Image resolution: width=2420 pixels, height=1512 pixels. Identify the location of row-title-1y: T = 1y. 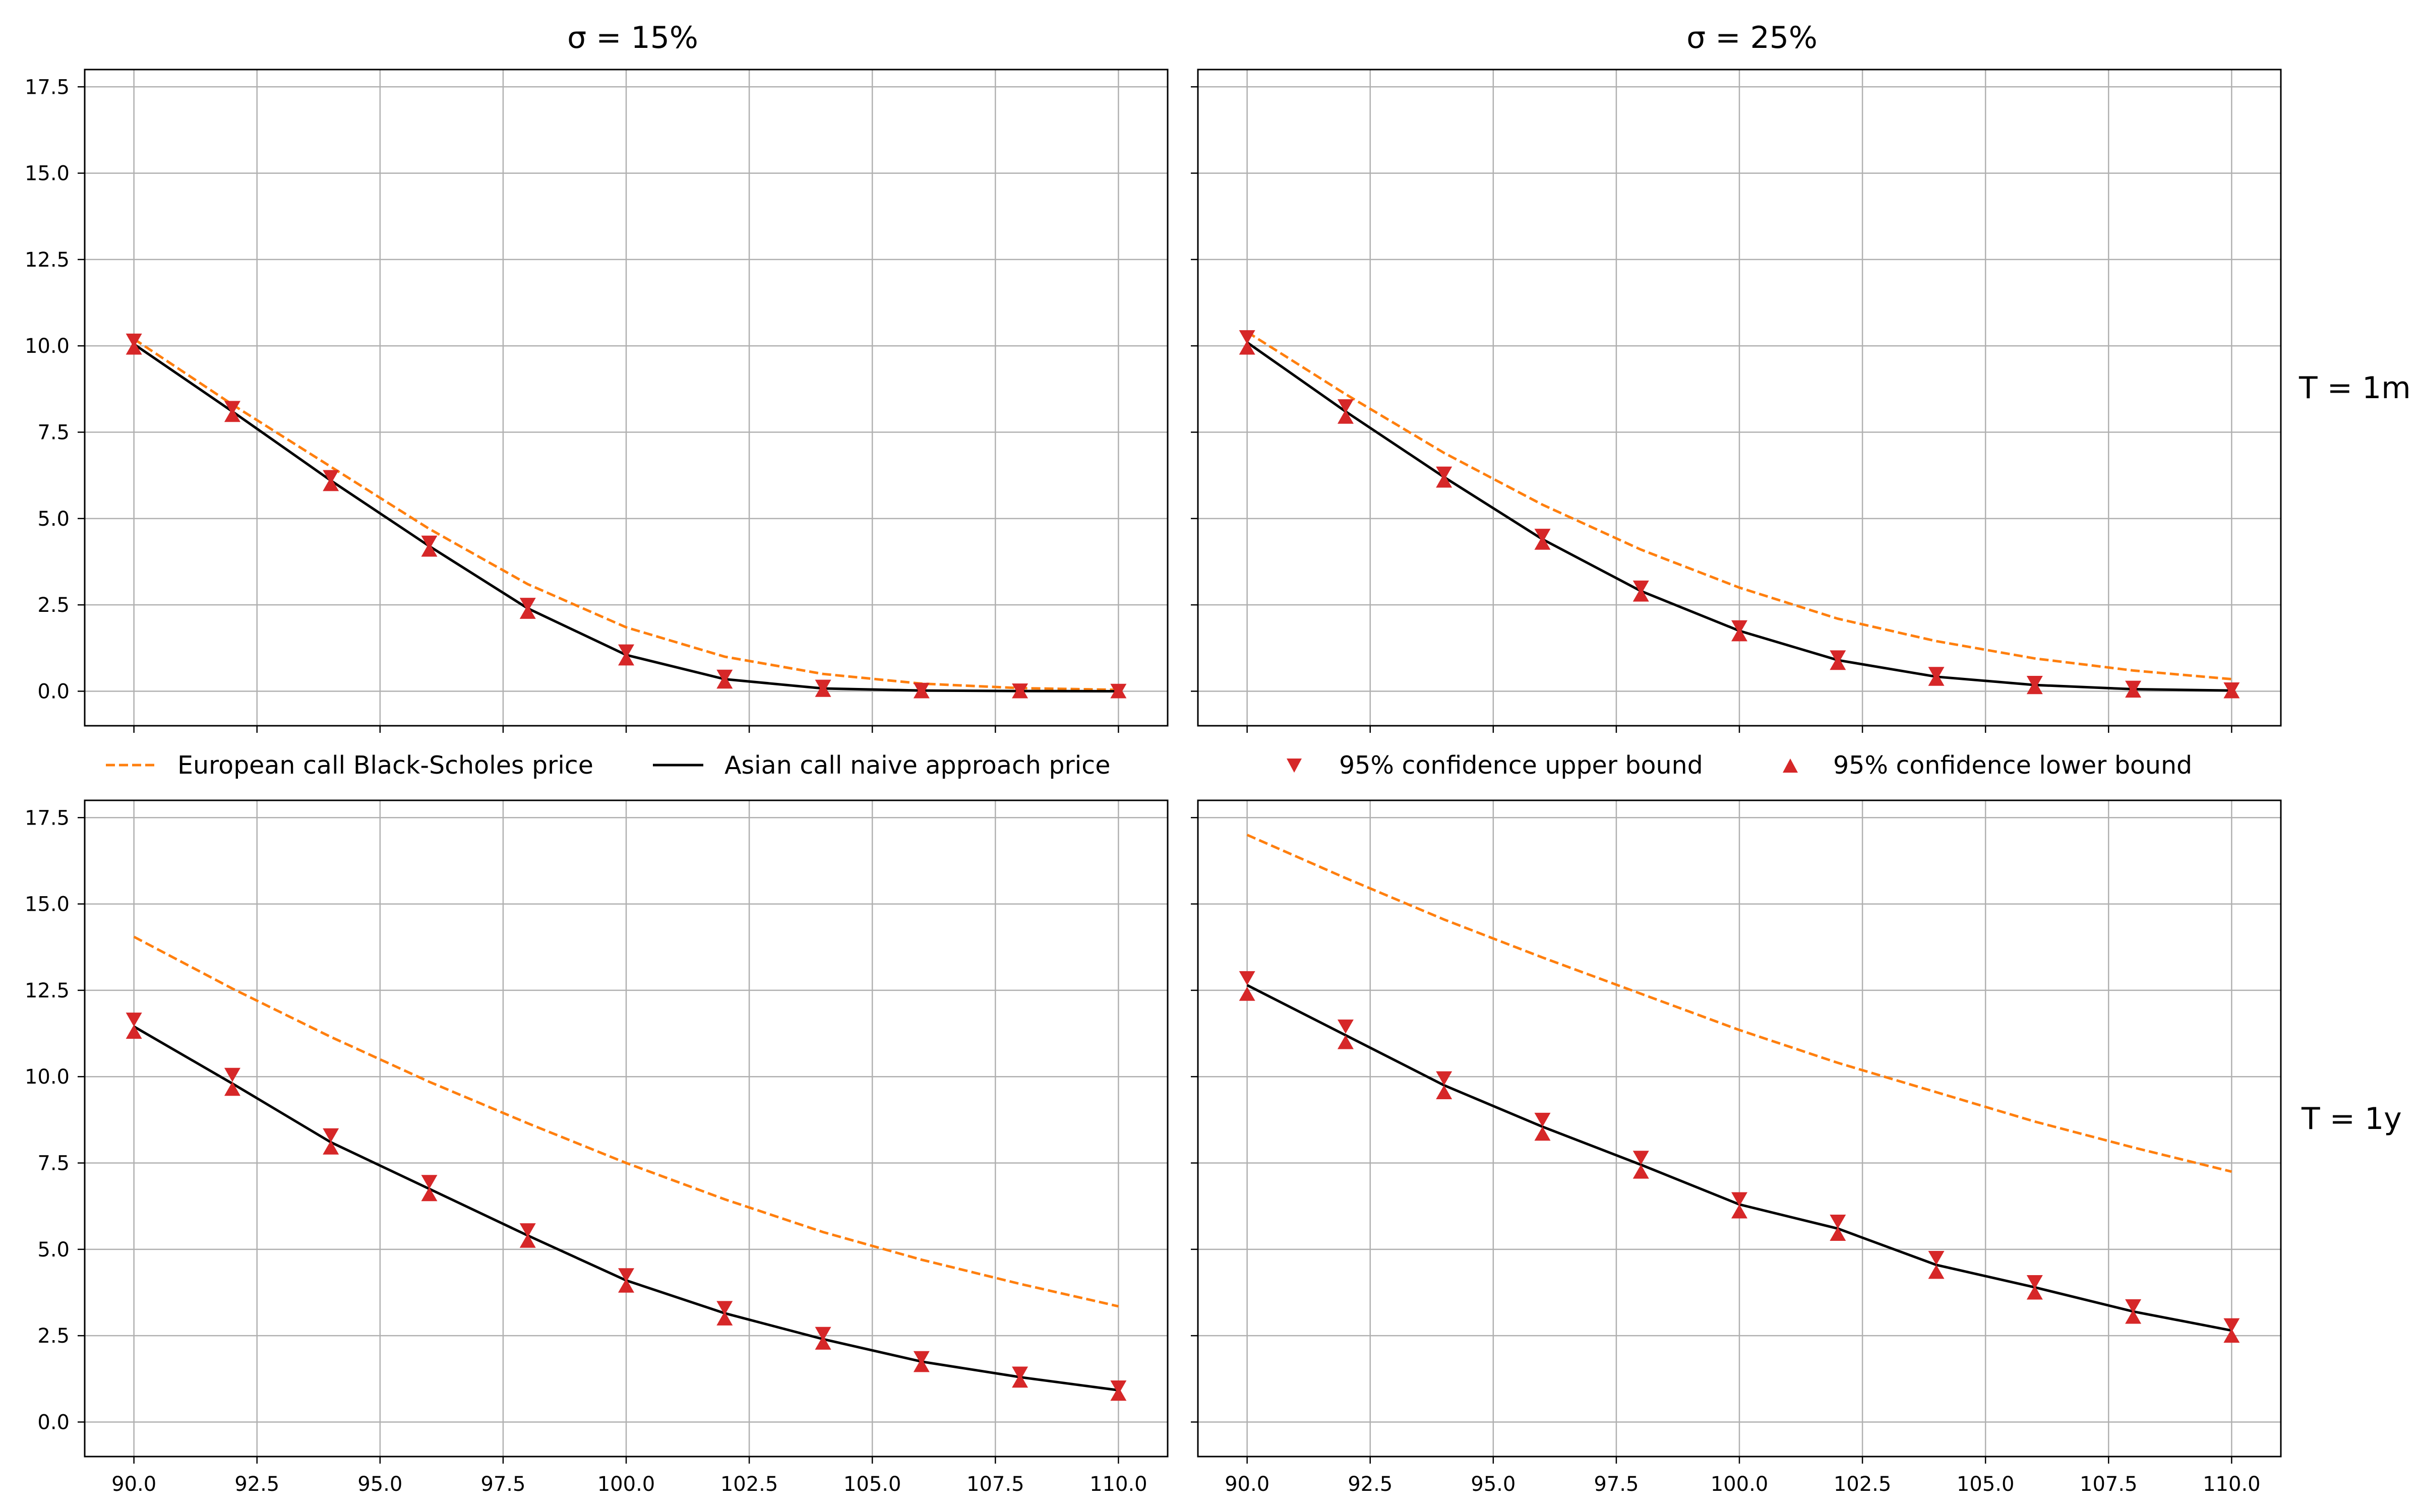
(2351, 1119).